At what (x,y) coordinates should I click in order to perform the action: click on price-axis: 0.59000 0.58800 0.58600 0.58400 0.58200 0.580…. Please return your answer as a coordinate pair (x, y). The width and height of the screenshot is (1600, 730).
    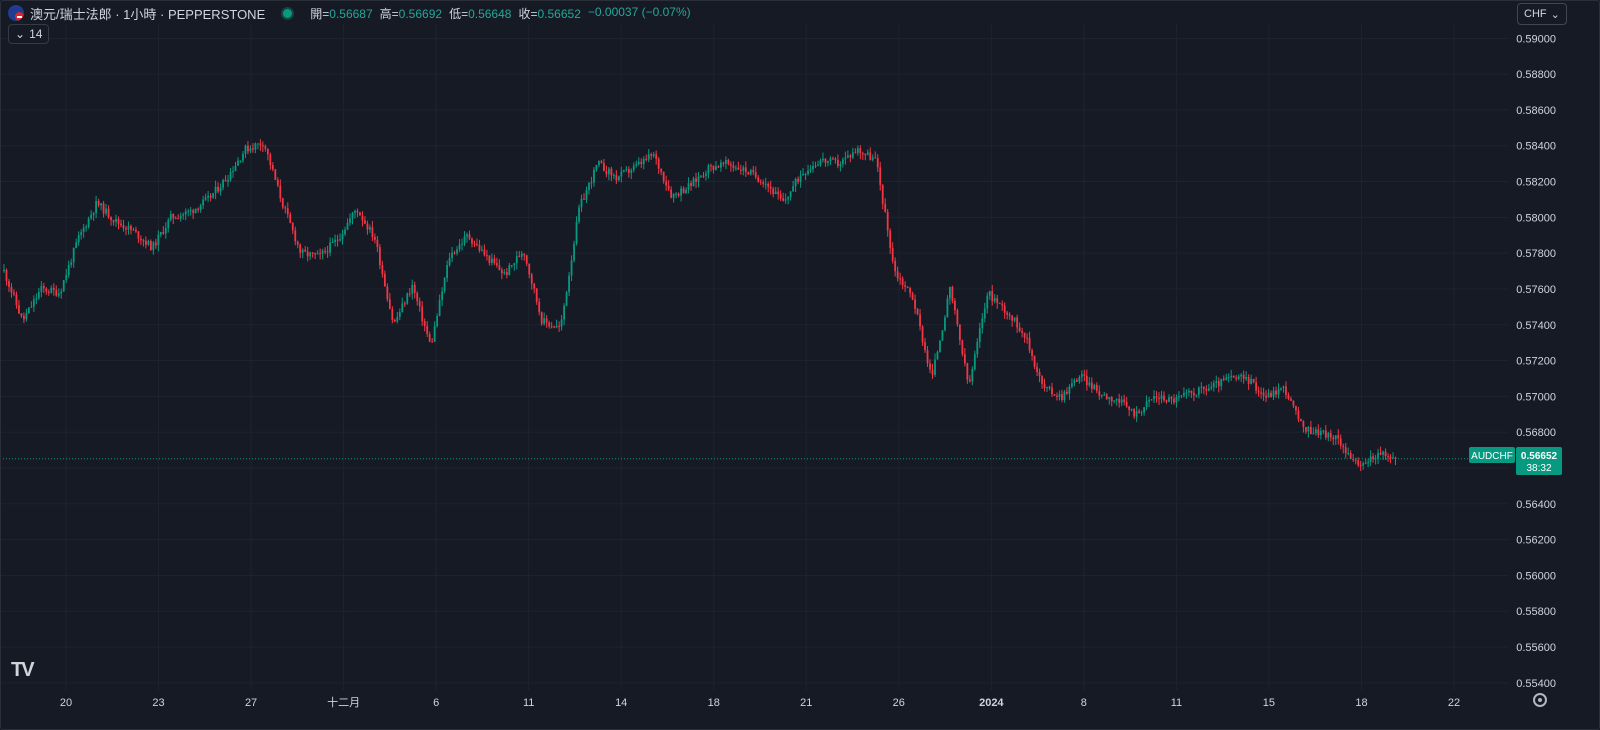
    Looking at the image, I should click on (1536, 361).